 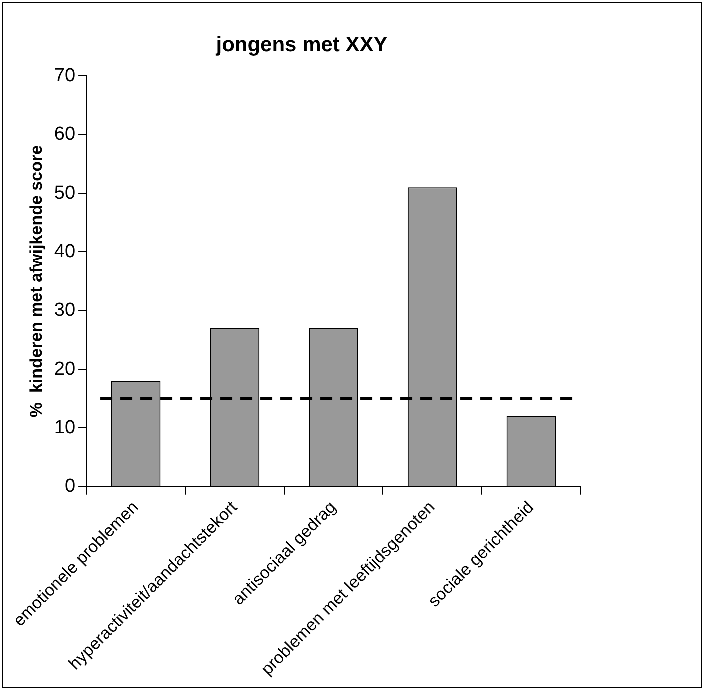 What do you see at coordinates (65, 311) in the screenshot?
I see `y-tick-label: 30` at bounding box center [65, 311].